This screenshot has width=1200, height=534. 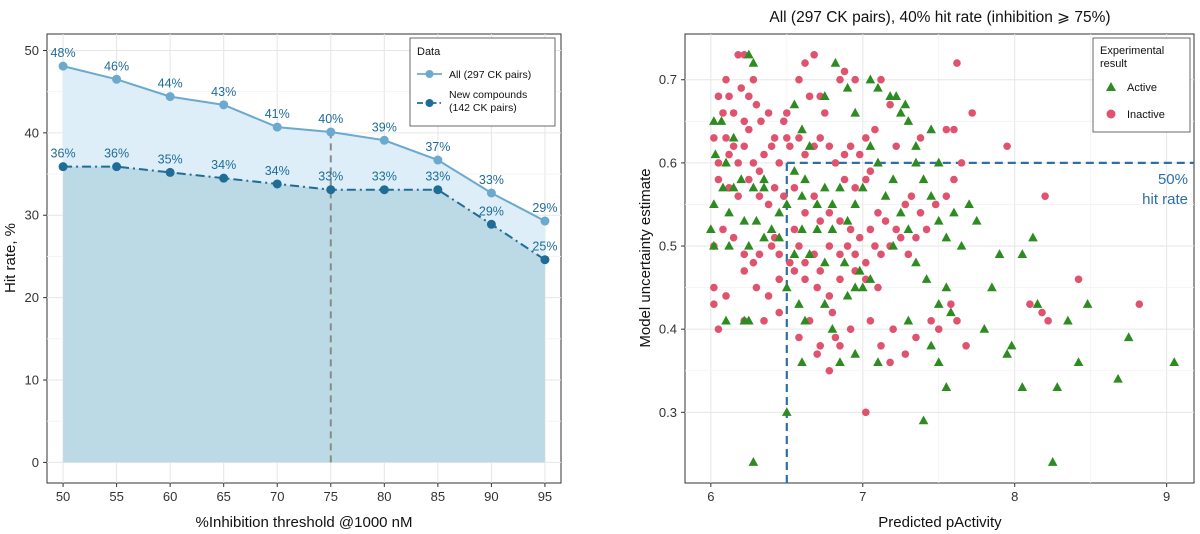 I want to click on data-label-all: 43%, so click(x=223, y=92).